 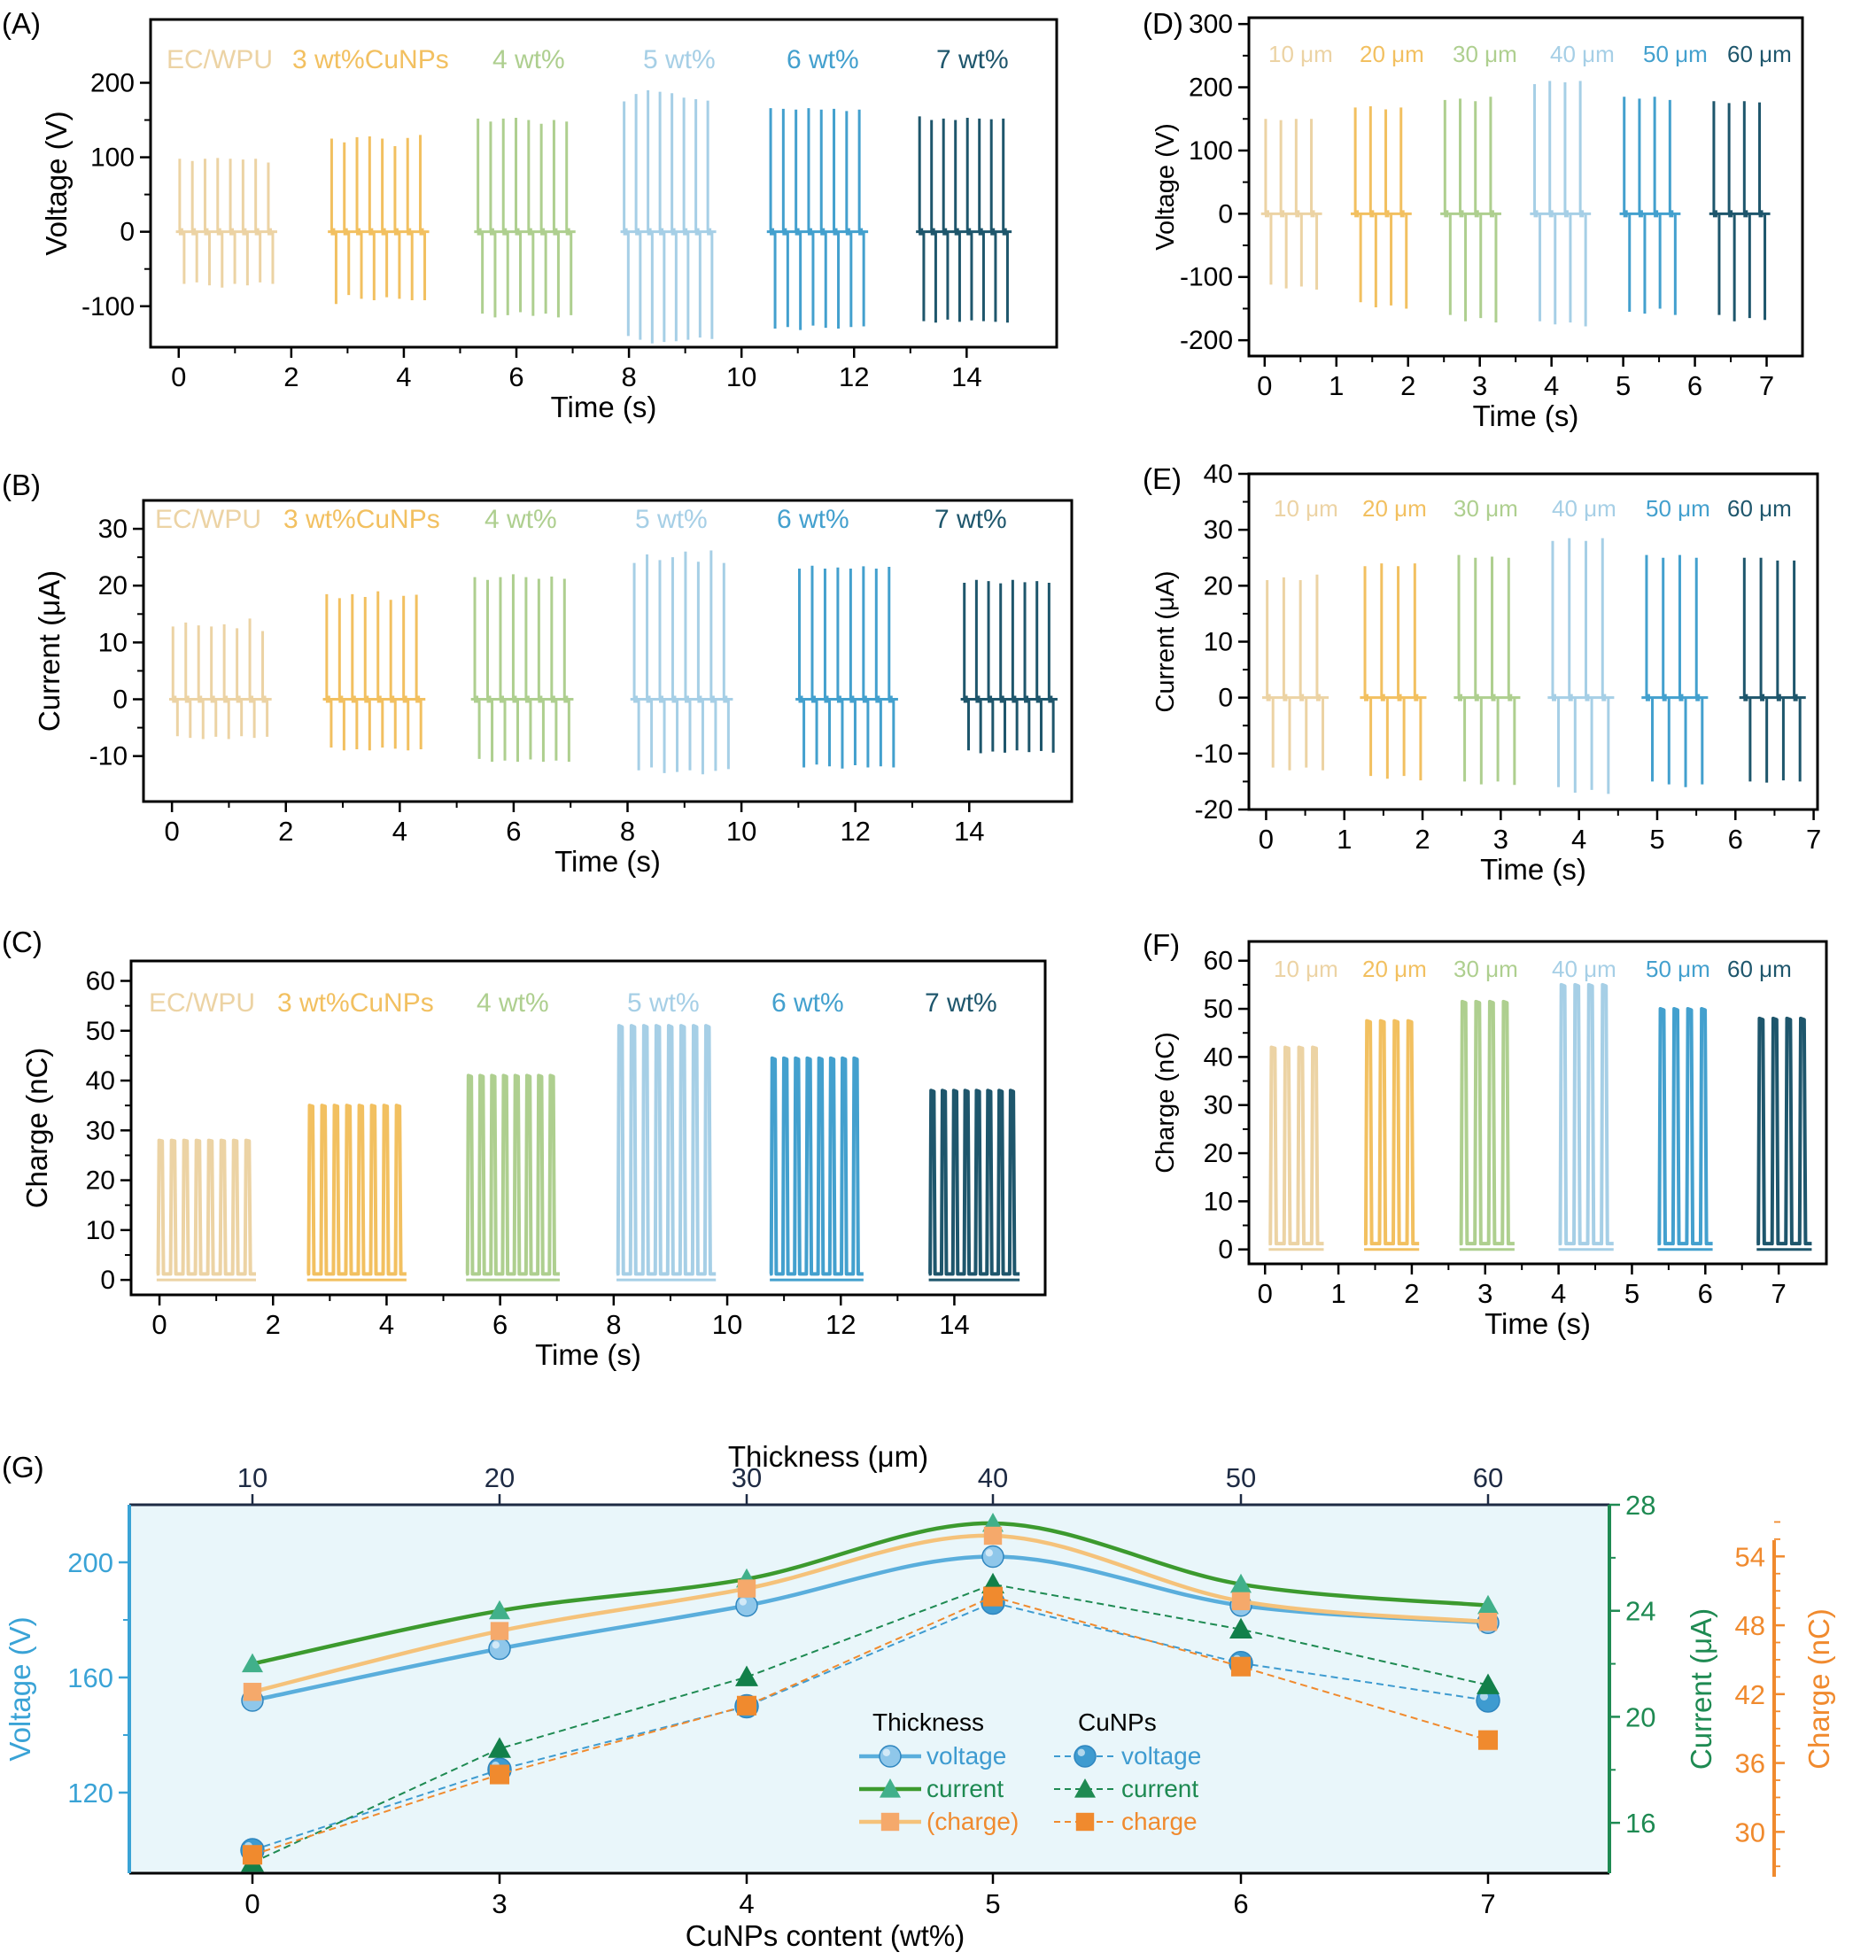 What do you see at coordinates (671, 519) in the screenshot?
I see `legend-label: 5 wt%` at bounding box center [671, 519].